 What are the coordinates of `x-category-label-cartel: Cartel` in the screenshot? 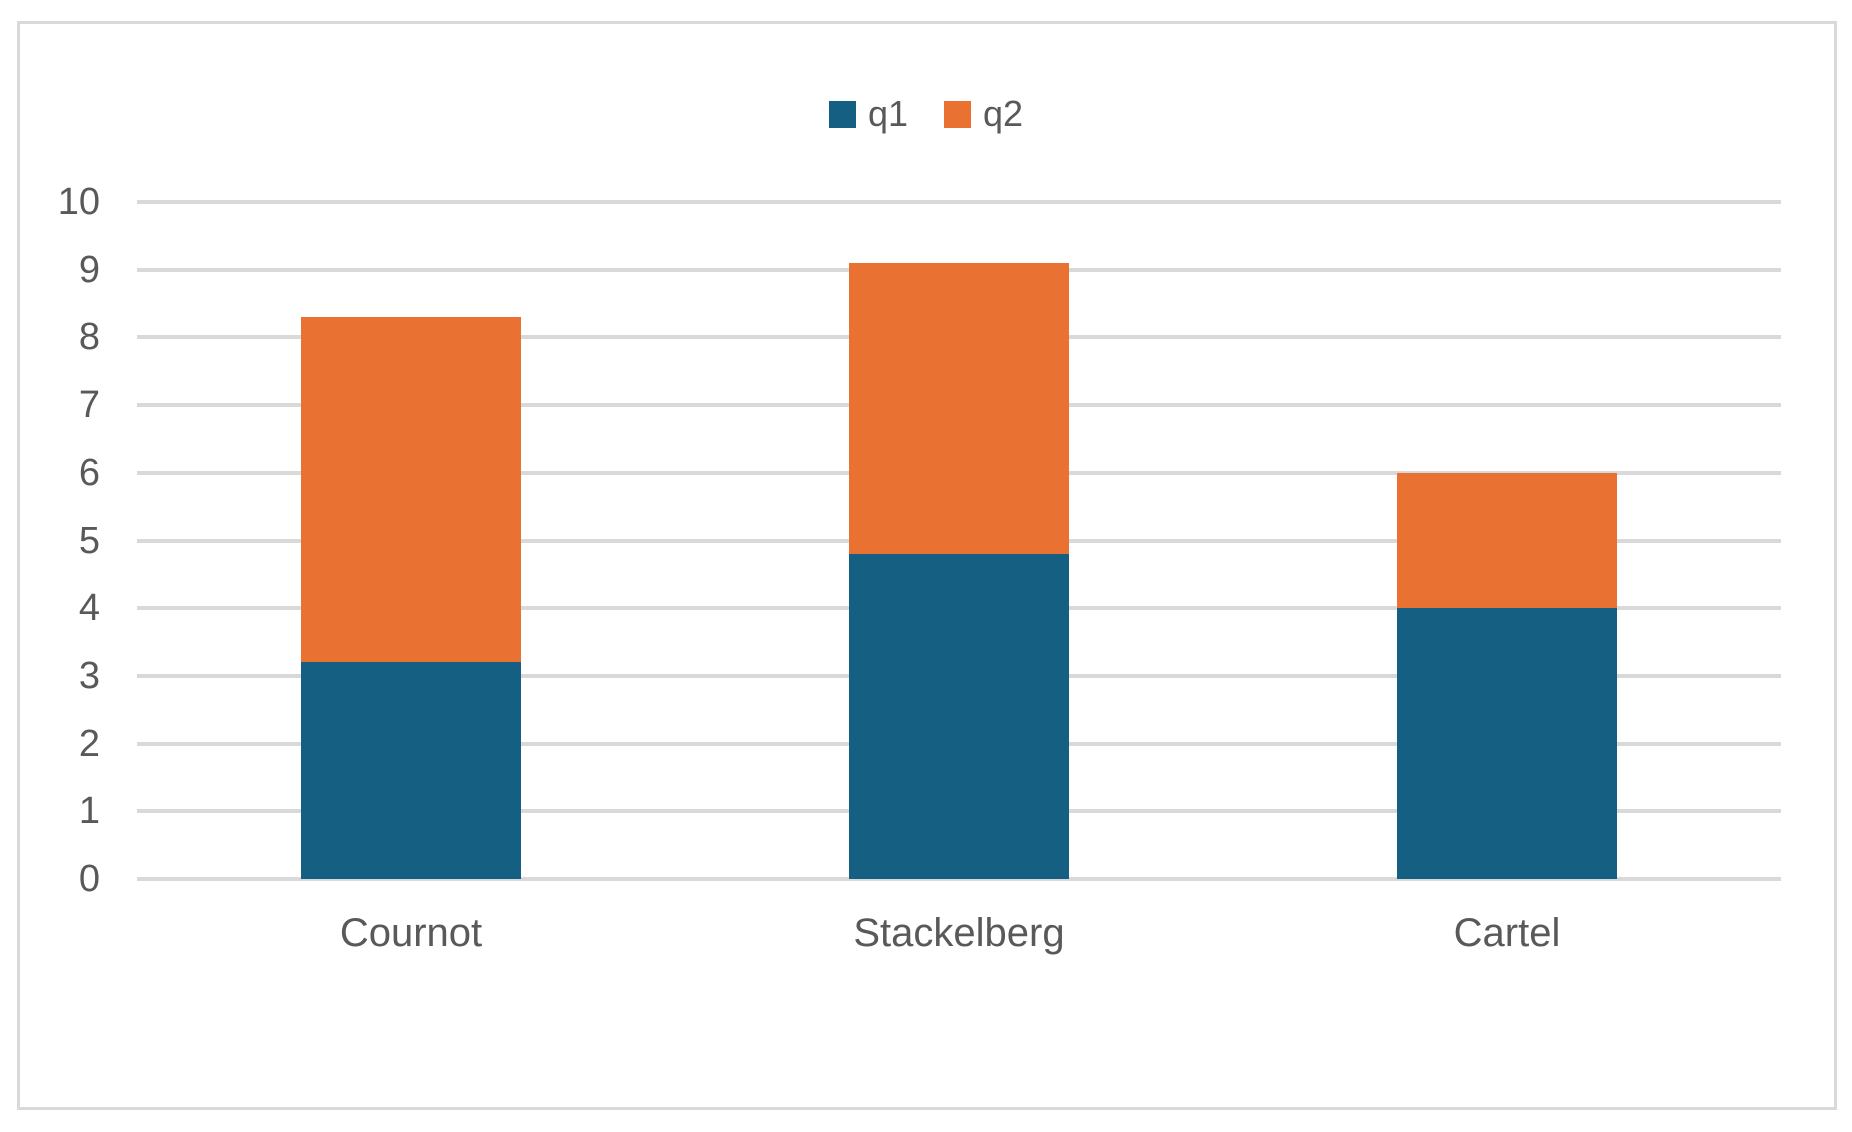 It's located at (1507, 933).